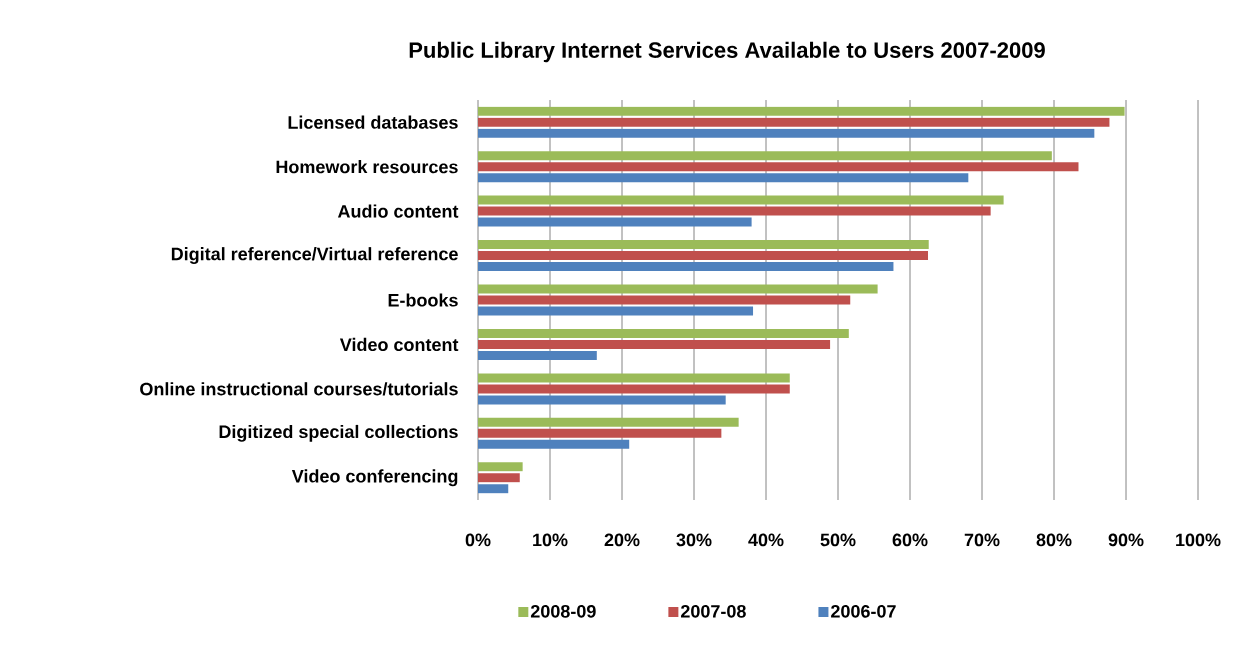  Describe the element at coordinates (423, 300) in the screenshot. I see `y-tick-label: E-books` at that location.